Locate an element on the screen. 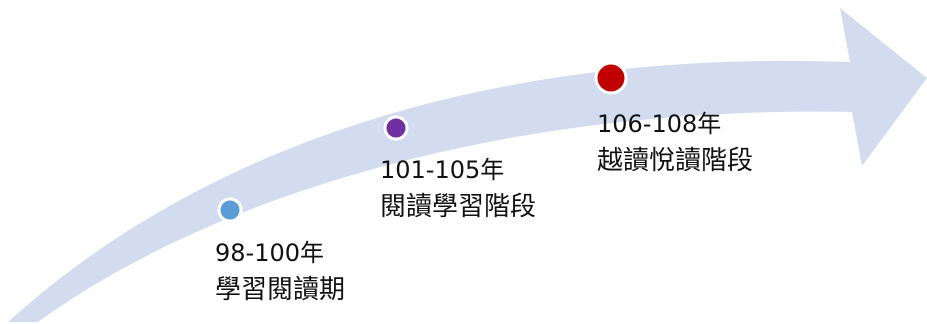 Image resolution: width=927 pixels, height=324 pixels. milestone-label-101-105: 101-105年 閱讀學習階段 is located at coordinates (458, 189).